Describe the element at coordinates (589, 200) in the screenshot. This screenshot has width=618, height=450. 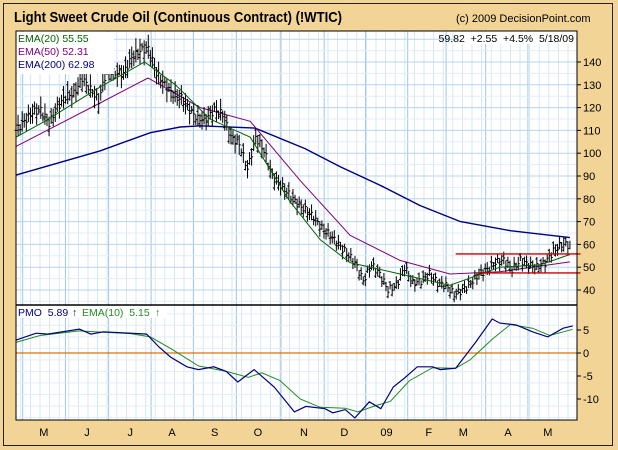
I see `y-tick-label: 80` at that location.